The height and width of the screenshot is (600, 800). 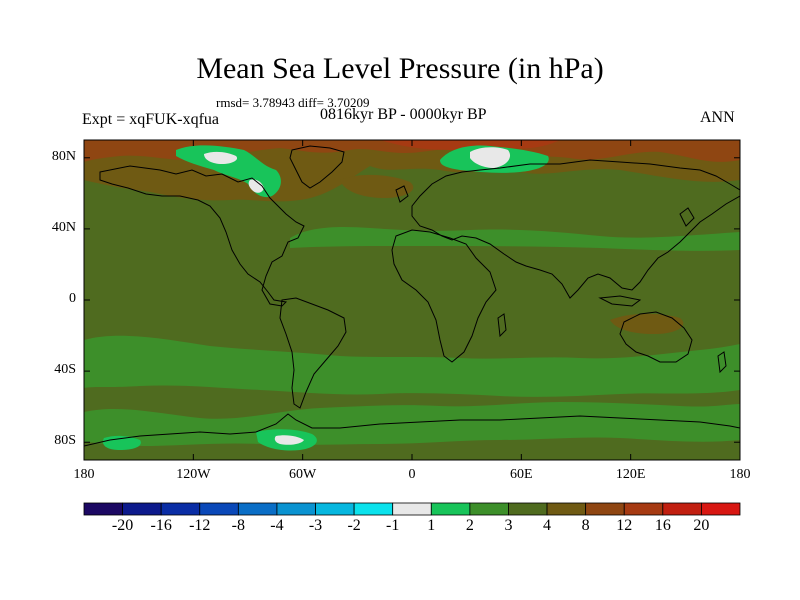 I want to click on stats-text: rmsd= 3.78943 diff= 3.70209, so click(x=293, y=102).